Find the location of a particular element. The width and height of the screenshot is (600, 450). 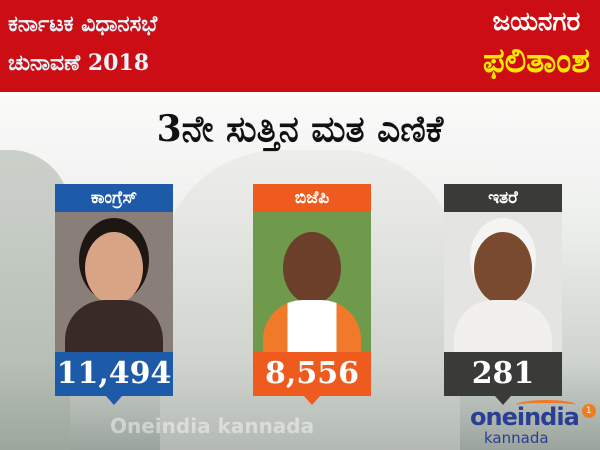

vote-count: 8,556 is located at coordinates (312, 378).